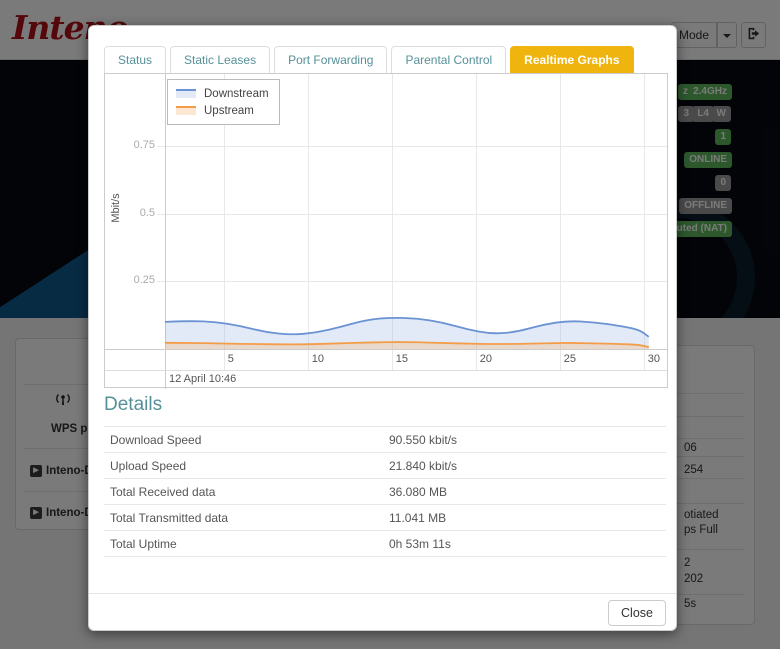 The width and height of the screenshot is (780, 649). What do you see at coordinates (147, 212) in the screenshot?
I see `chart-y-tick-label: 0.5` at bounding box center [147, 212].